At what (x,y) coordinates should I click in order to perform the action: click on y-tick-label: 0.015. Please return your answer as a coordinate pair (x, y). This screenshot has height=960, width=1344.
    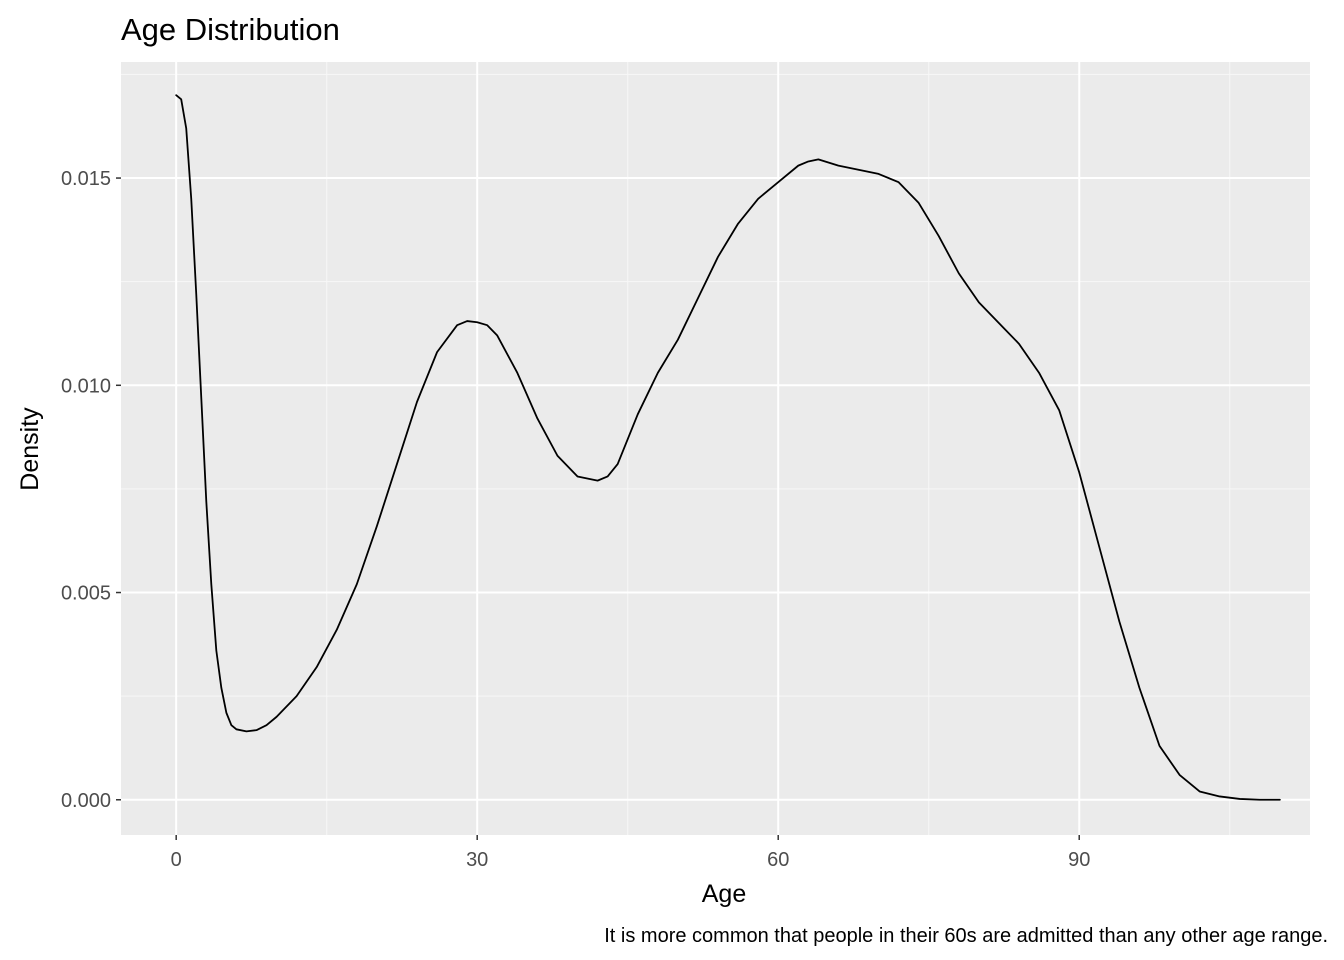
    Looking at the image, I should click on (86, 179).